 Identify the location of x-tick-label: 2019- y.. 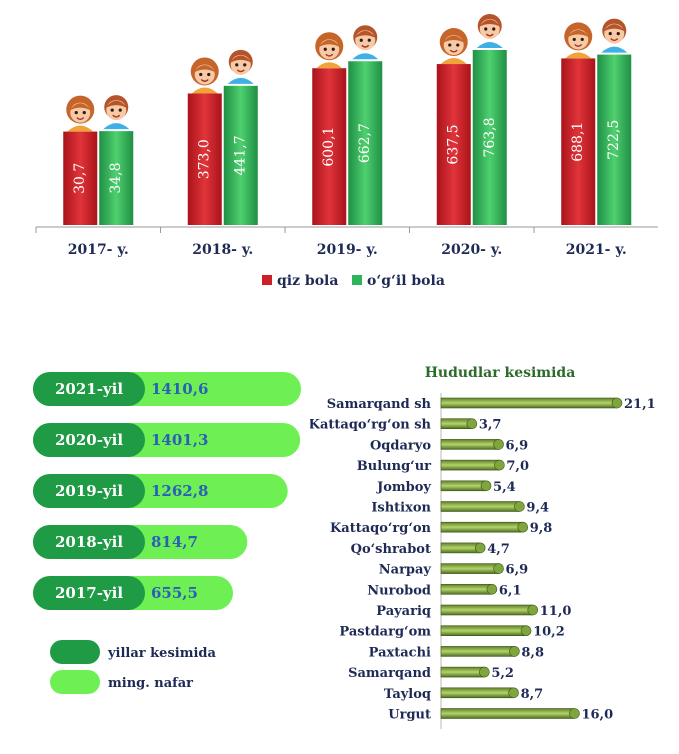
(347, 250).